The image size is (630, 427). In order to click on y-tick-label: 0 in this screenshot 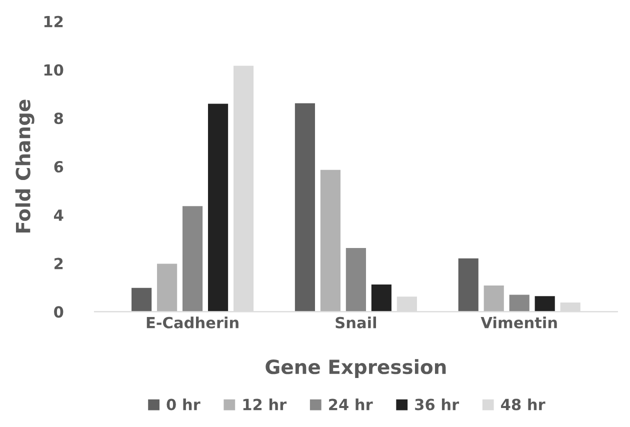, I will do `click(59, 312)`.